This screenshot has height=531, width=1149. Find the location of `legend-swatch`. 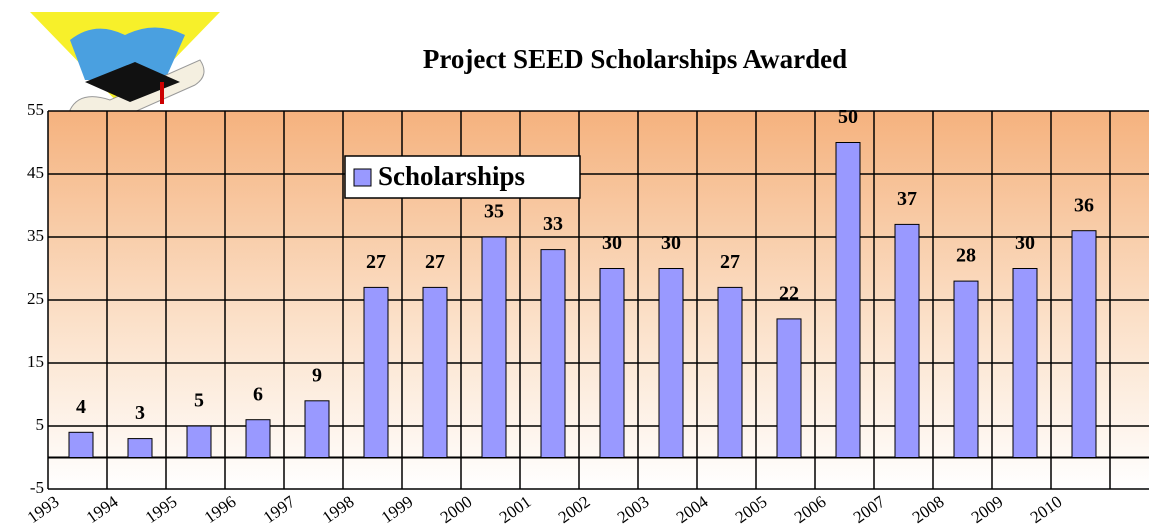

legend-swatch is located at coordinates (362, 177).